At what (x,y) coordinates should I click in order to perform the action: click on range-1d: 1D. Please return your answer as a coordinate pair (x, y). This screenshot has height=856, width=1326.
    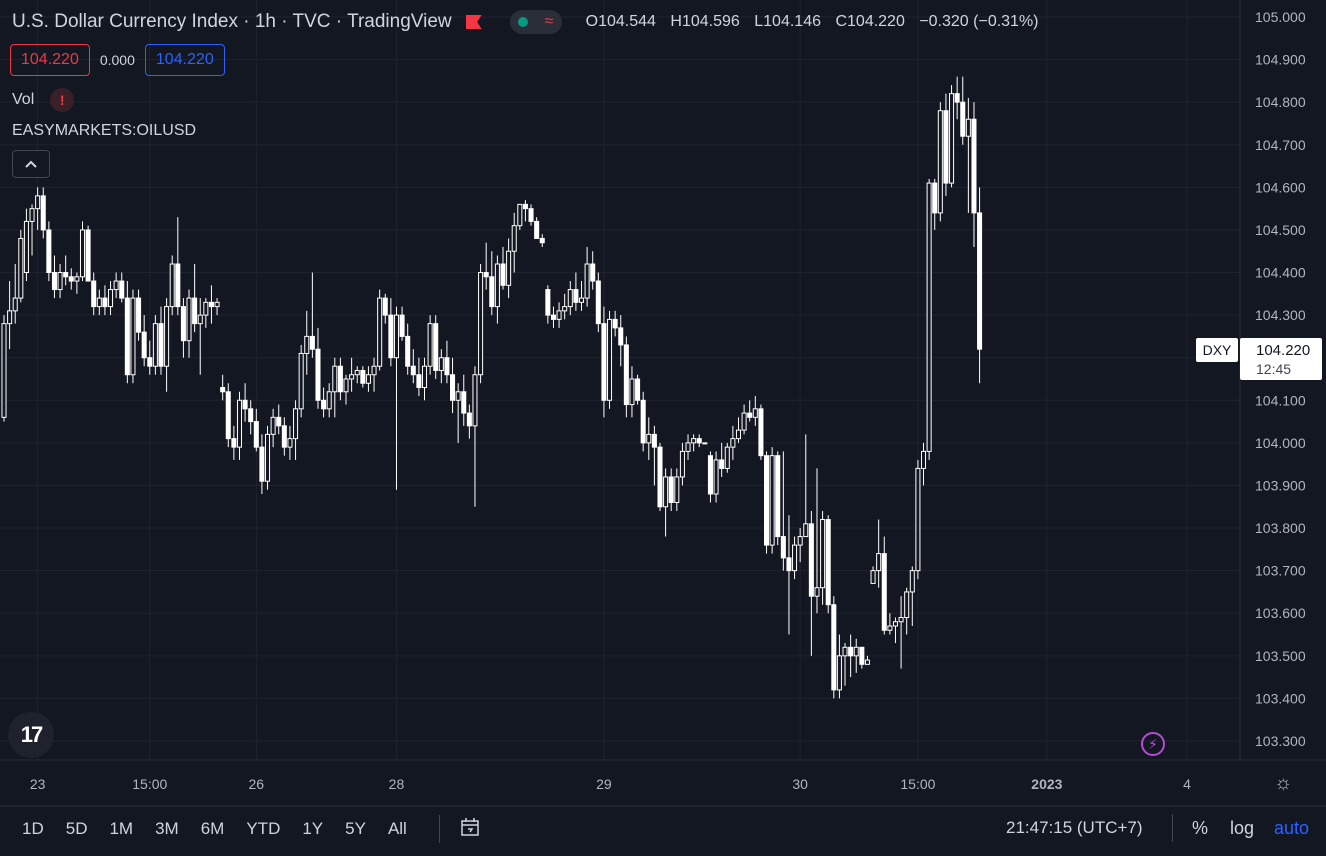
    Looking at the image, I should click on (33, 828).